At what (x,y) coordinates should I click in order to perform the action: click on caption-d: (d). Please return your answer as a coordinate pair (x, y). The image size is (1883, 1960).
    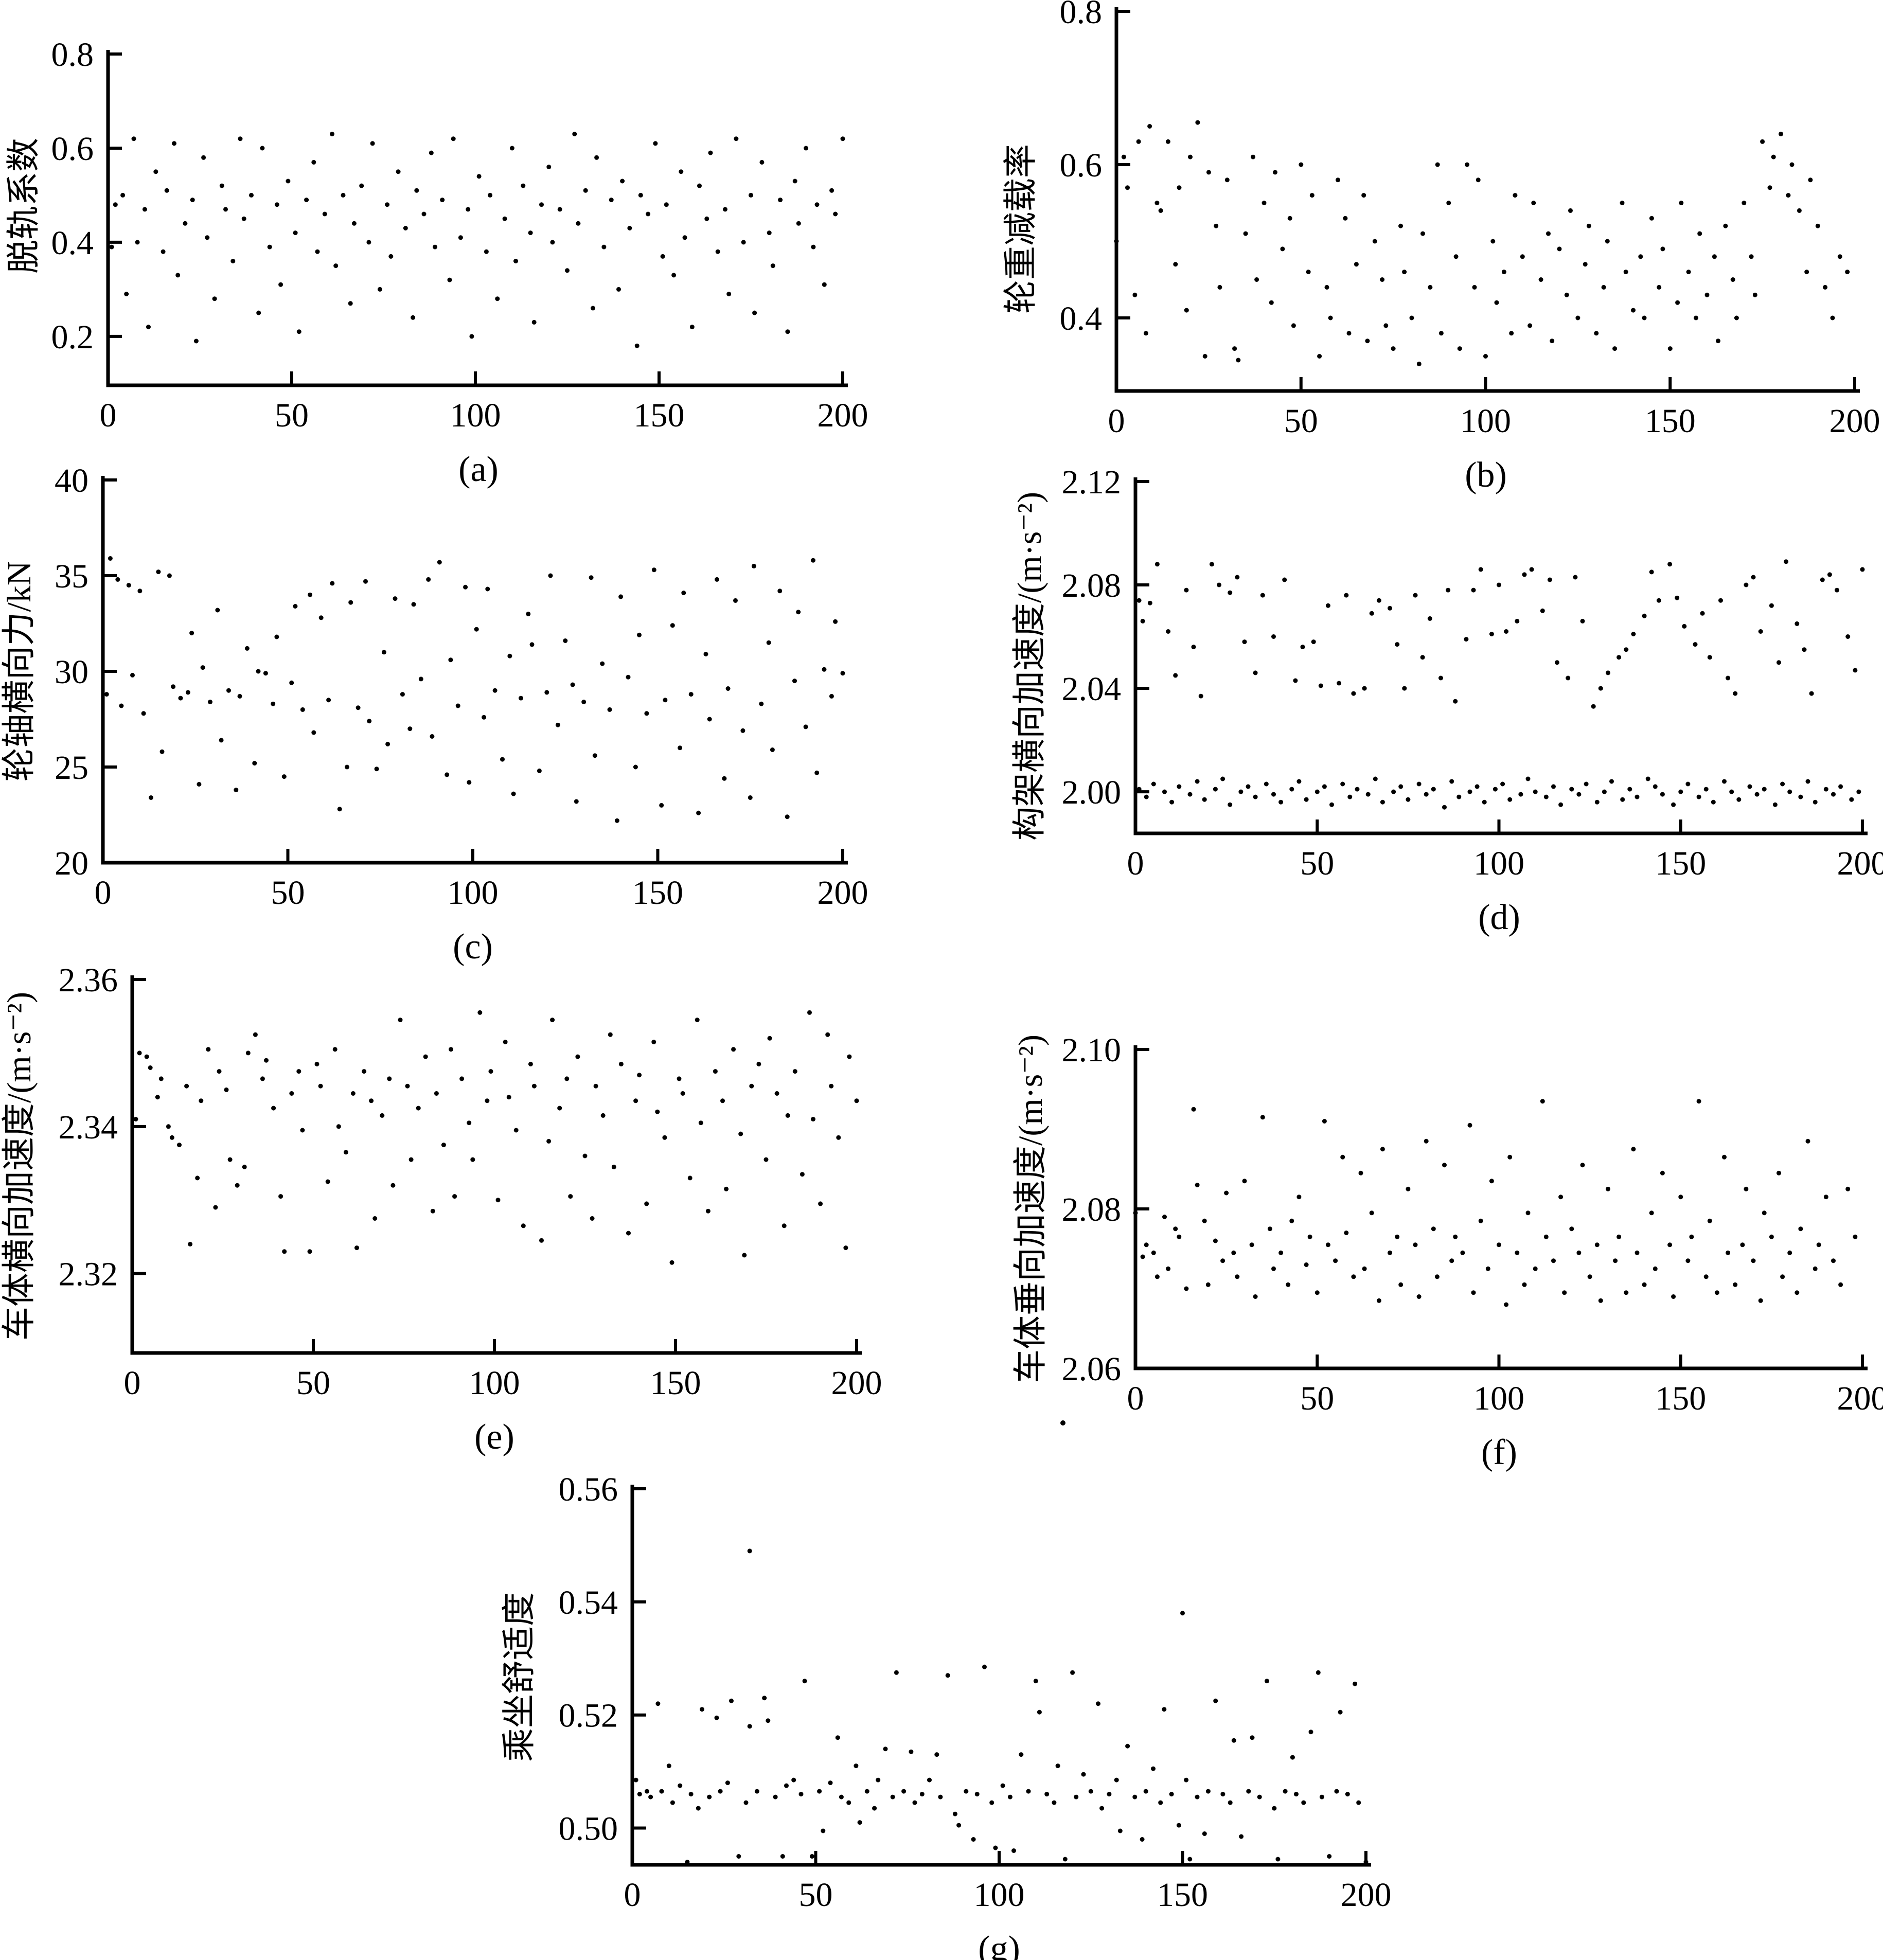
    Looking at the image, I should click on (1499, 918).